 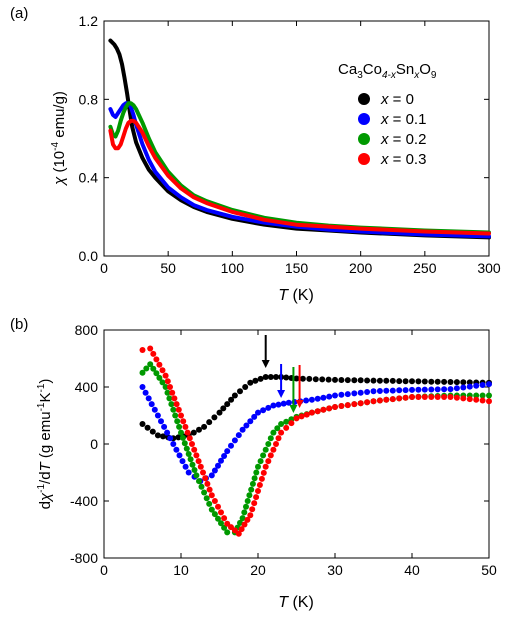 What do you see at coordinates (84, 558) in the screenshot?
I see `panel-b-y-tick-label: -800` at bounding box center [84, 558].